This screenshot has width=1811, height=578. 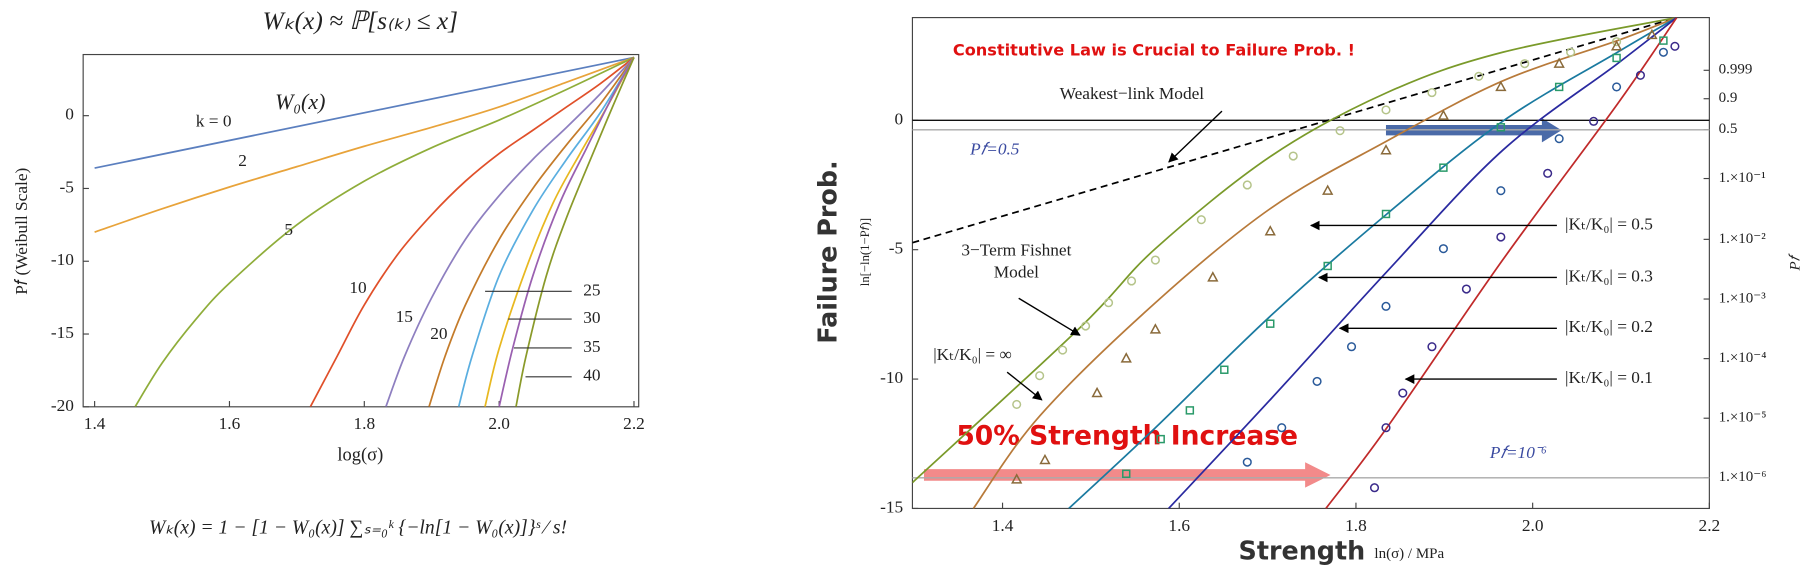 What do you see at coordinates (1518, 452) in the screenshot?
I see `reference-label: P𝑓=10⁻⁶` at bounding box center [1518, 452].